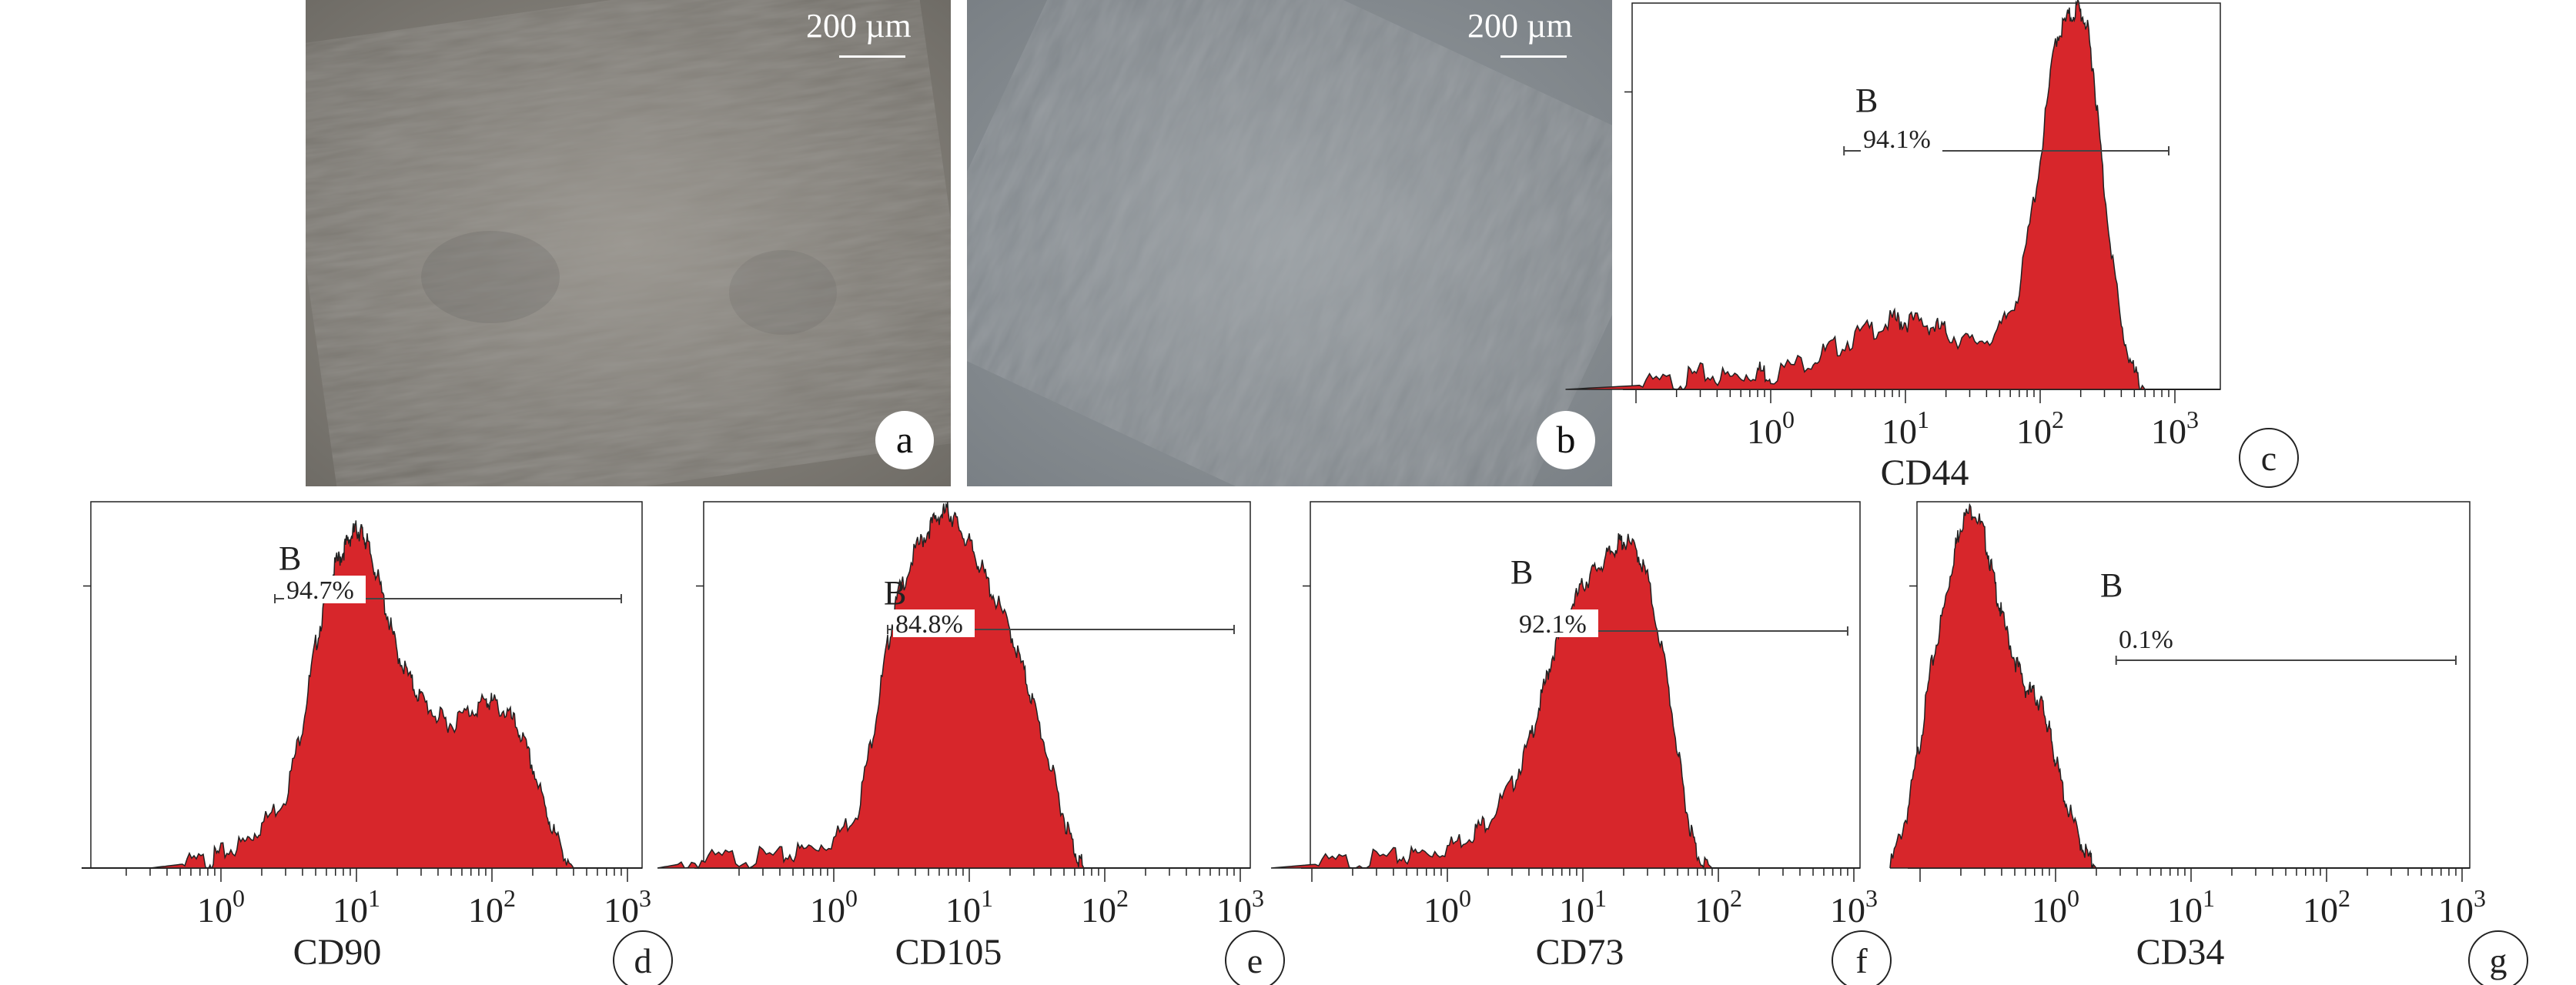  I want to click on x-tick-label-d: 10², so click(492, 907).